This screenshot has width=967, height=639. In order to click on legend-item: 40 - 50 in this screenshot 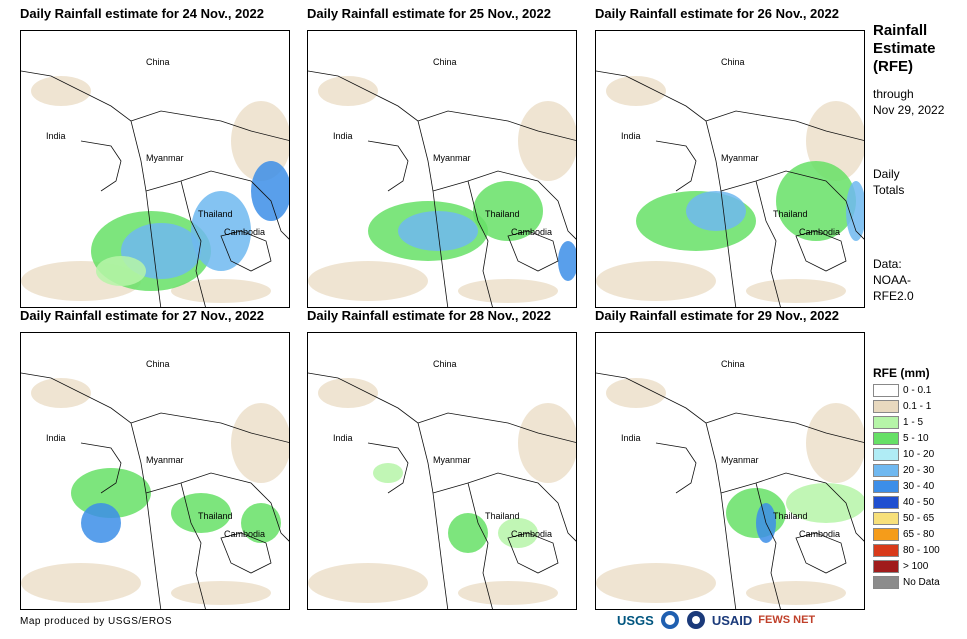, I will do `click(918, 502)`.